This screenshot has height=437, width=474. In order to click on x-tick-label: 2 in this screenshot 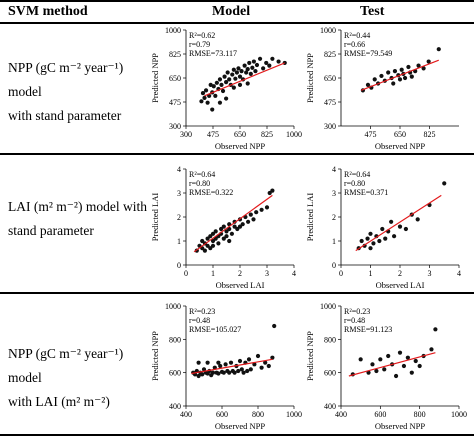, I will do `click(240, 273)`.